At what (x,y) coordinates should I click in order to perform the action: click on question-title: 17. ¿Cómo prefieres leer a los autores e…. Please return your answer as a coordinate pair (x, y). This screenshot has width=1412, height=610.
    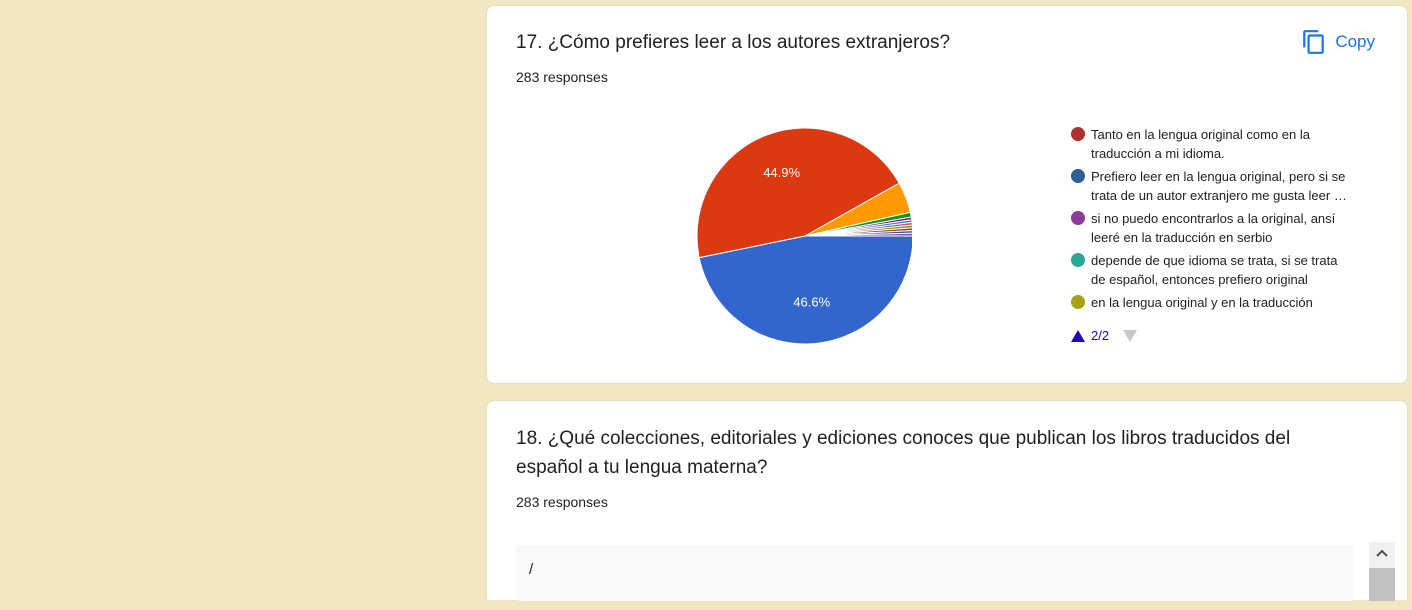
    Looking at the image, I should click on (733, 42).